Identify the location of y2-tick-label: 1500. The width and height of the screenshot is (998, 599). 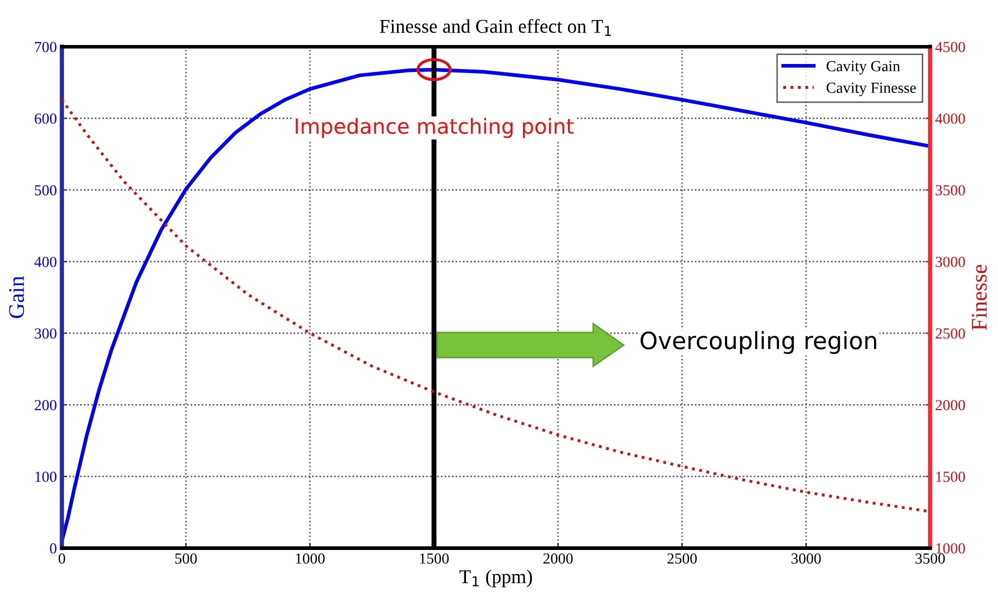
(950, 477).